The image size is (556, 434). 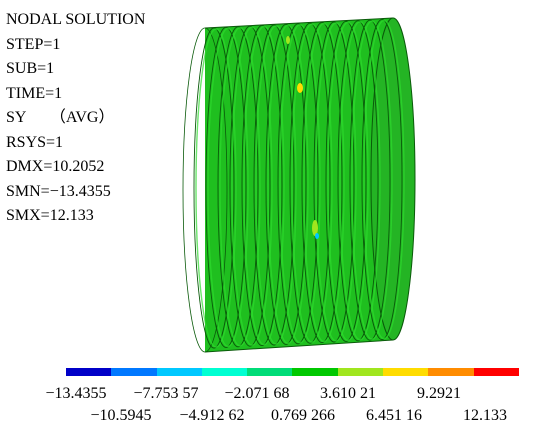 What do you see at coordinates (75, 394) in the screenshot?
I see `legend-label-top-0: −13.4355` at bounding box center [75, 394].